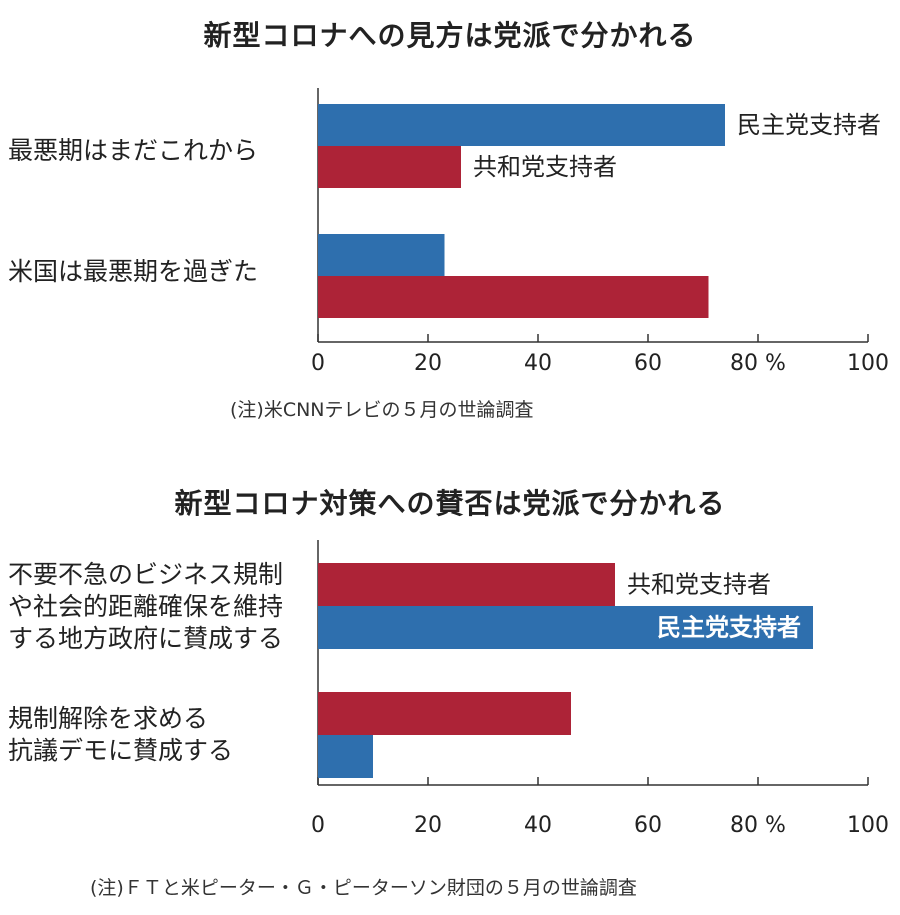 The height and width of the screenshot is (915, 900). What do you see at coordinates (121, 734) in the screenshot?
I see `category-label: 規制解除を求める 抗議デモに賛成する` at bounding box center [121, 734].